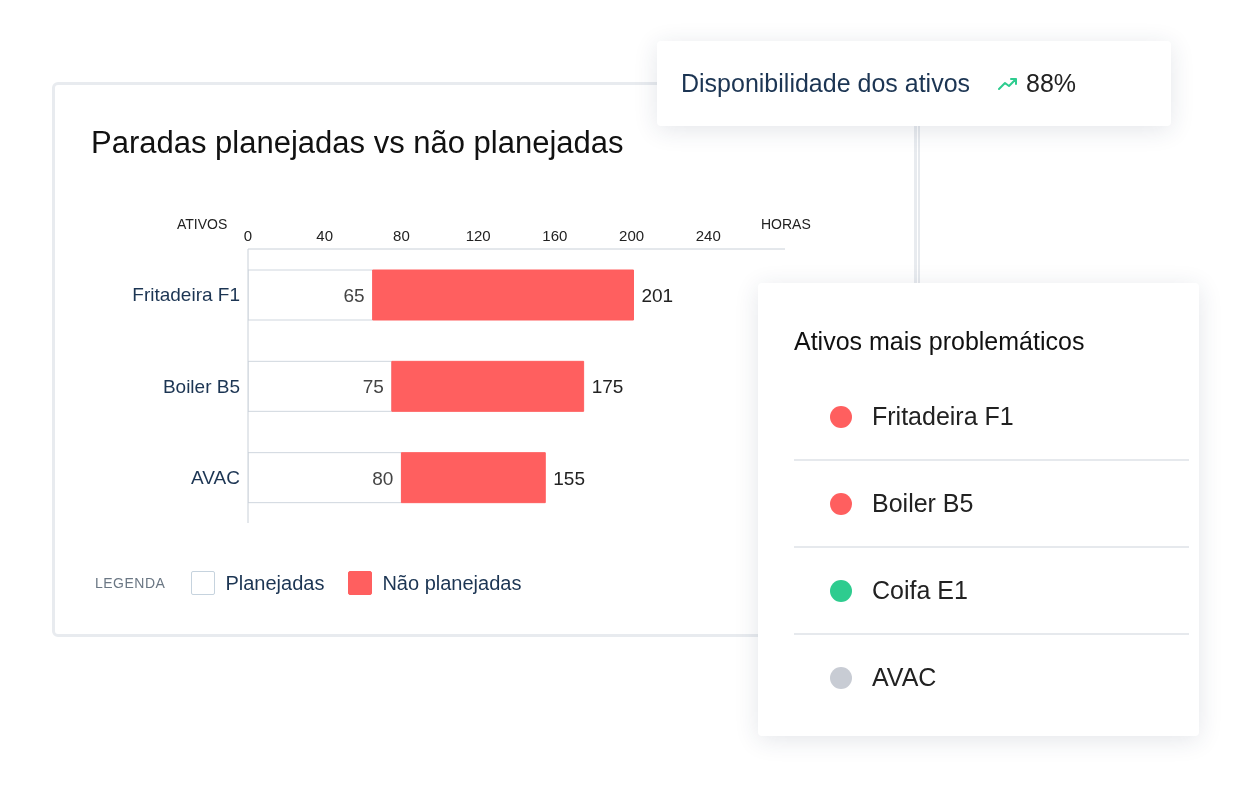 The width and height of the screenshot is (1250, 805). What do you see at coordinates (275, 583) in the screenshot?
I see `legend-label: Planejadas` at bounding box center [275, 583].